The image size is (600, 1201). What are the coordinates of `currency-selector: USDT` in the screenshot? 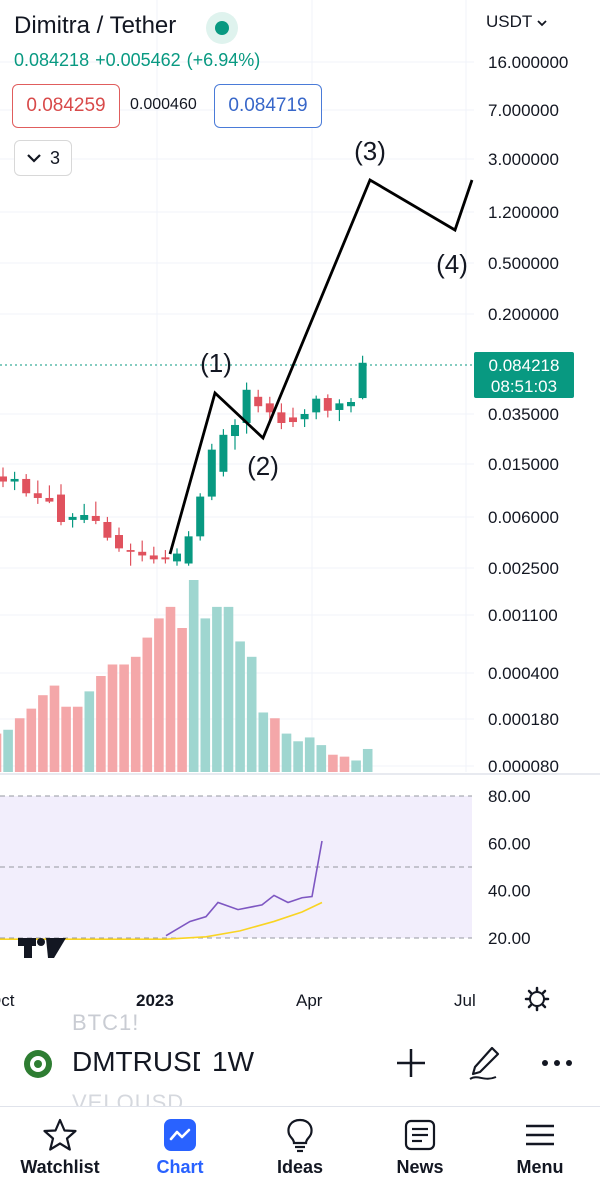 It's located at (516, 22).